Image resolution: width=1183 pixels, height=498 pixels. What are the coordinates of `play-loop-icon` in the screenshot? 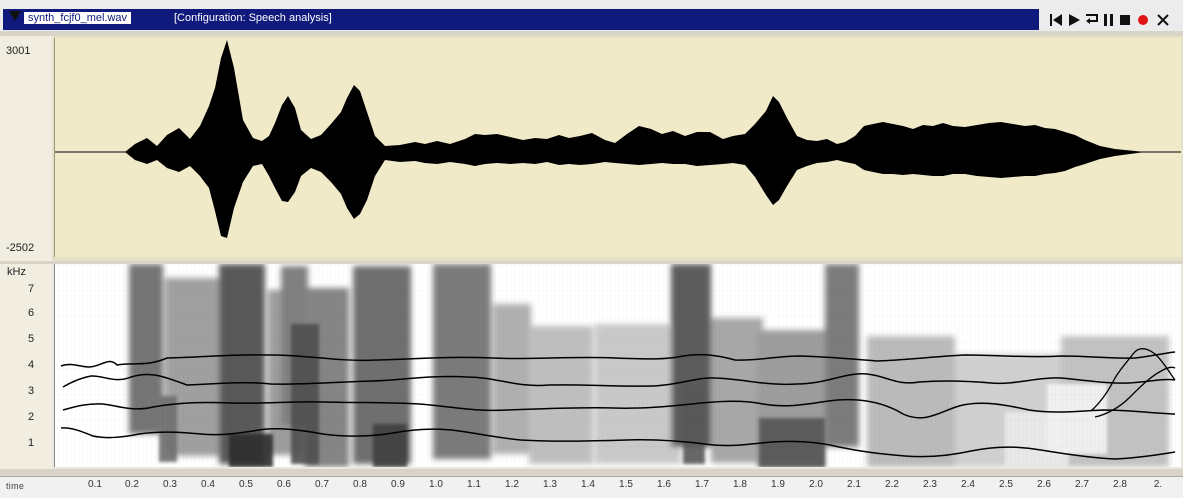 It's located at (1092, 20).